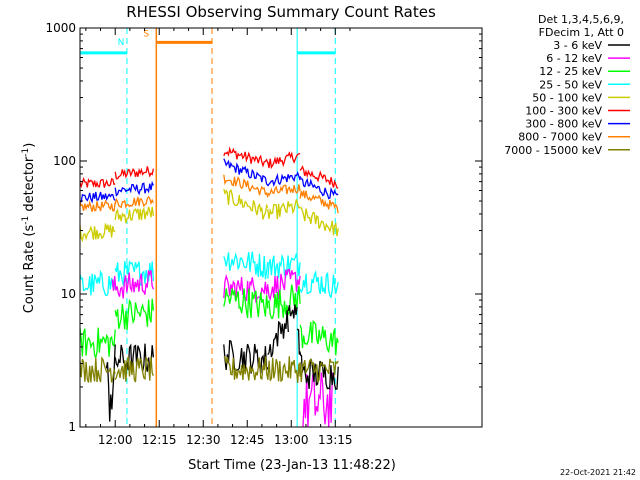 The image size is (640, 480). I want to click on x-axis-label: Start Time (23-Jan-13 11:48:22), so click(292, 465).